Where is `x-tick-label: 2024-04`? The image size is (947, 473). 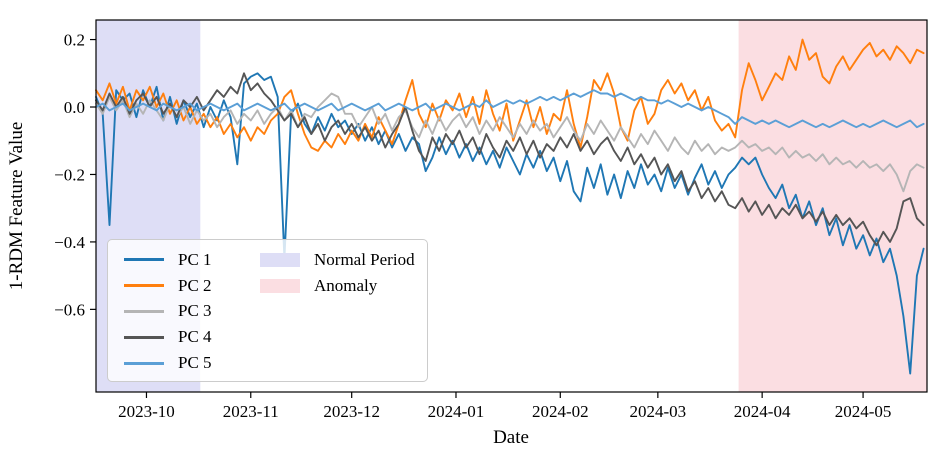 x-tick-label: 2024-04 is located at coordinates (762, 411).